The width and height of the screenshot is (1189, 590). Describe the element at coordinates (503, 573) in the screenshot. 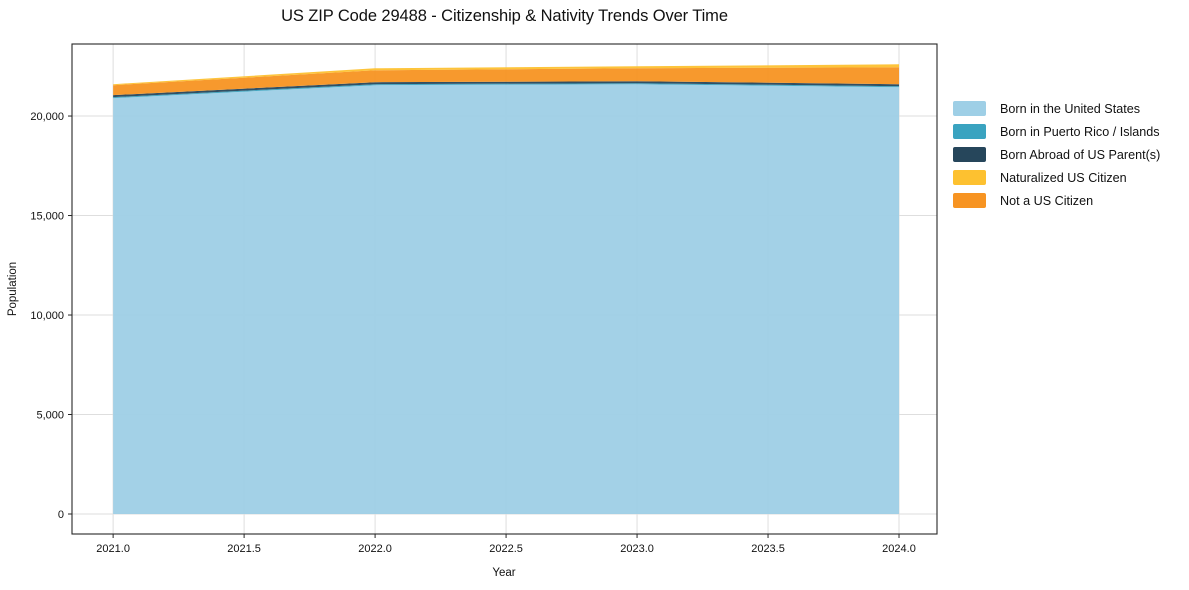

I see `x-axis-label: Year` at that location.